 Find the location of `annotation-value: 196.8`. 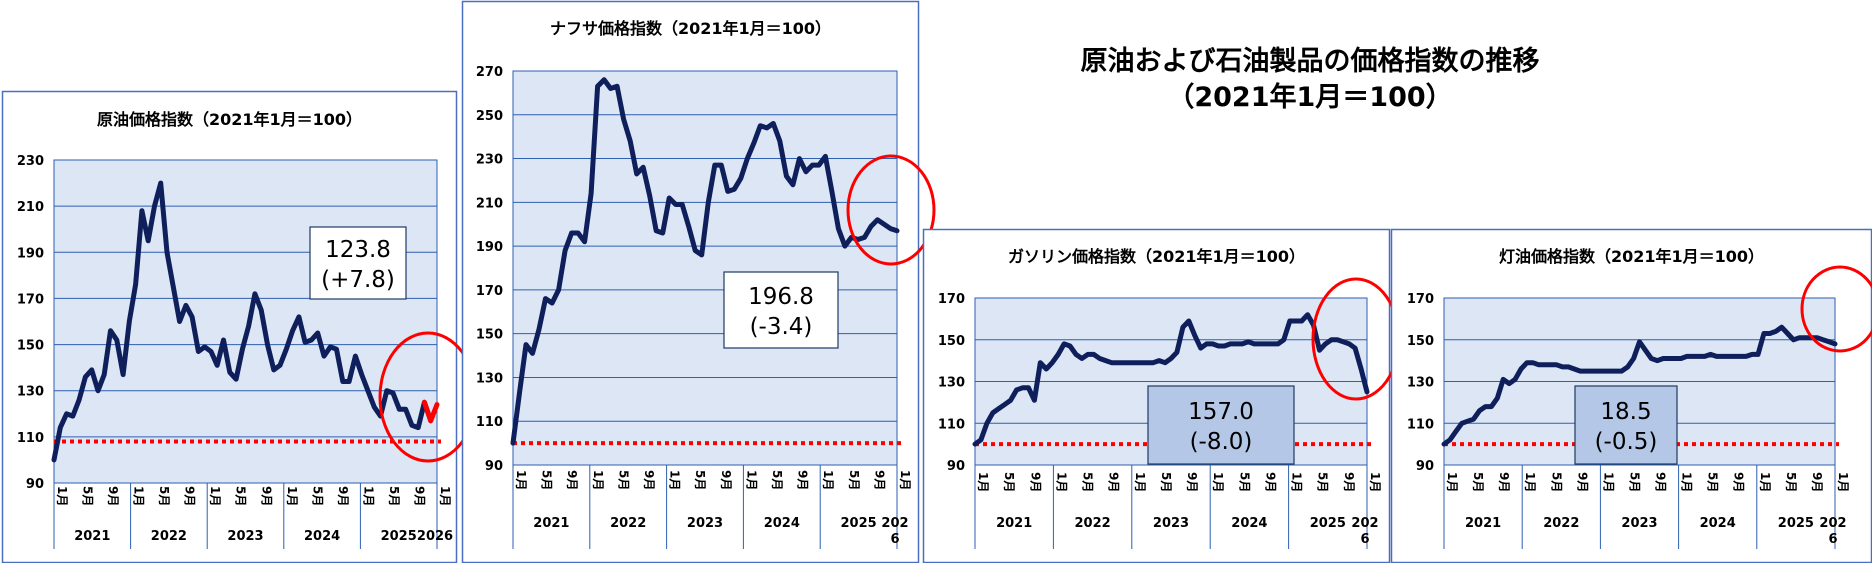

annotation-value: 196.8 is located at coordinates (781, 297).